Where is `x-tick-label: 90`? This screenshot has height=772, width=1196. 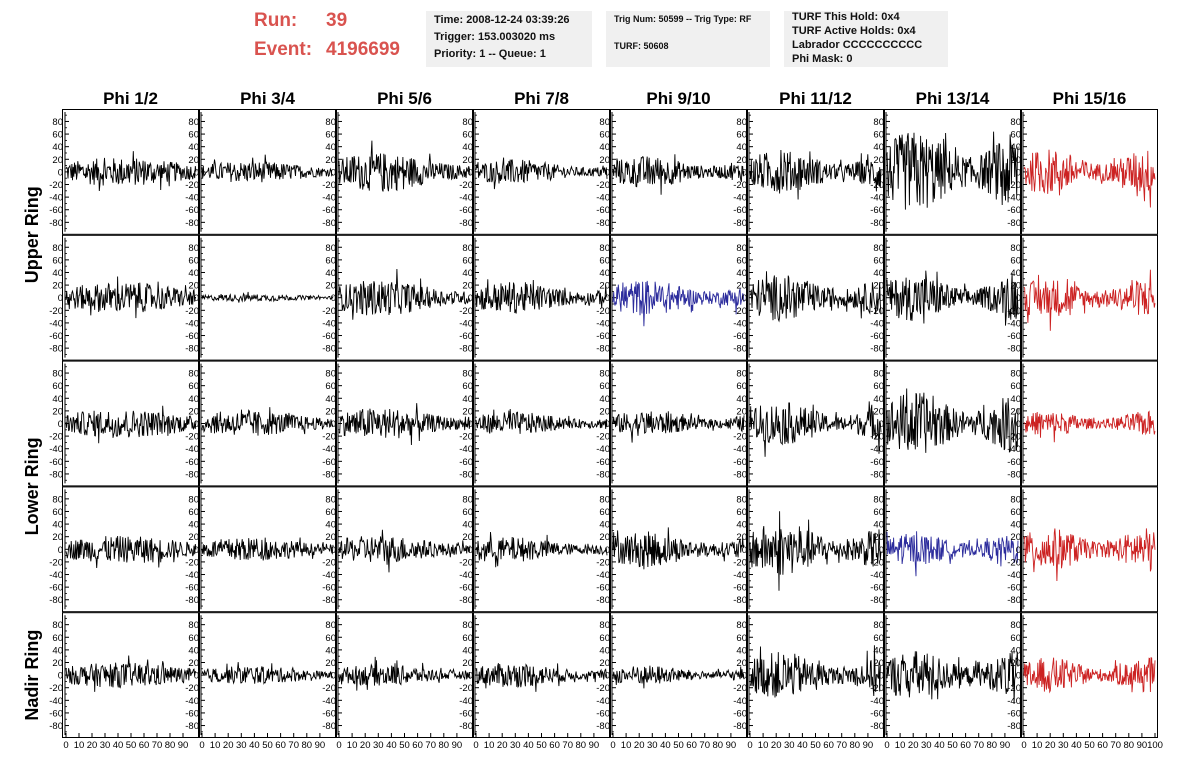
x-tick-label: 90 is located at coordinates (731, 745).